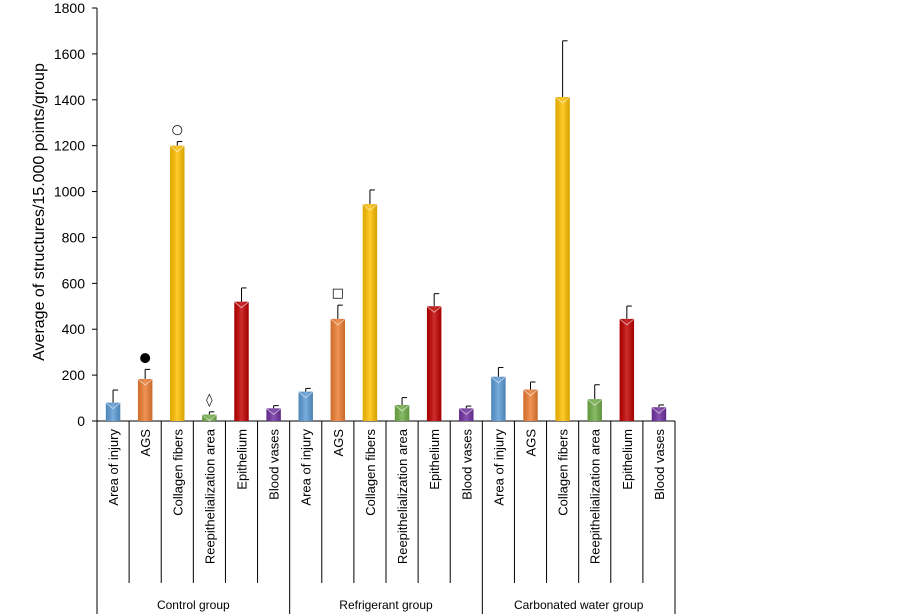  I want to click on y-tick-label: 1200, so click(69, 146).